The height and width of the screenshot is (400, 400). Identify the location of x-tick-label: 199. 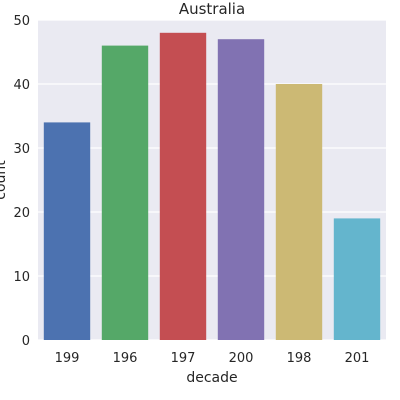
(67, 358).